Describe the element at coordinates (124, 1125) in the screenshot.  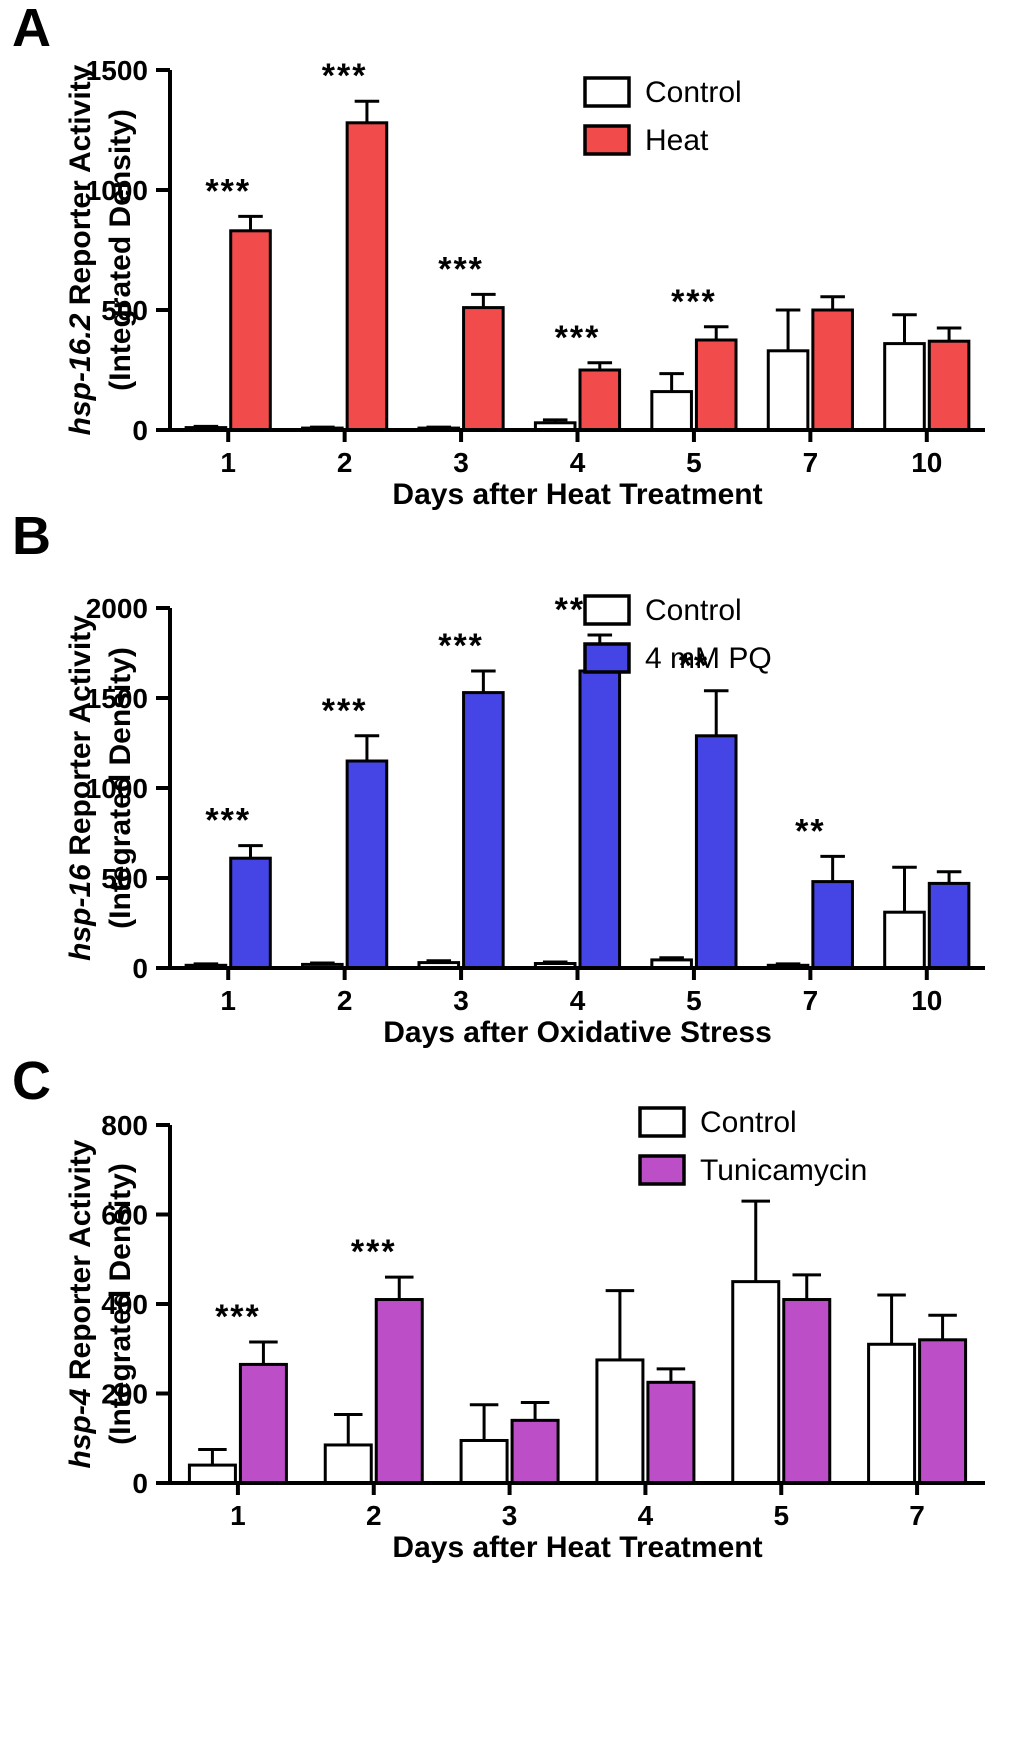
I see `y-tick-label: 800` at that location.